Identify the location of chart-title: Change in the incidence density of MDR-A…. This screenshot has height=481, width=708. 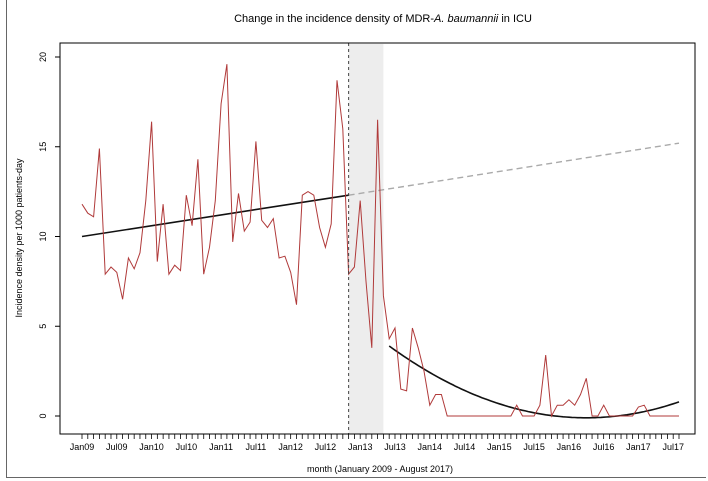
(383, 19).